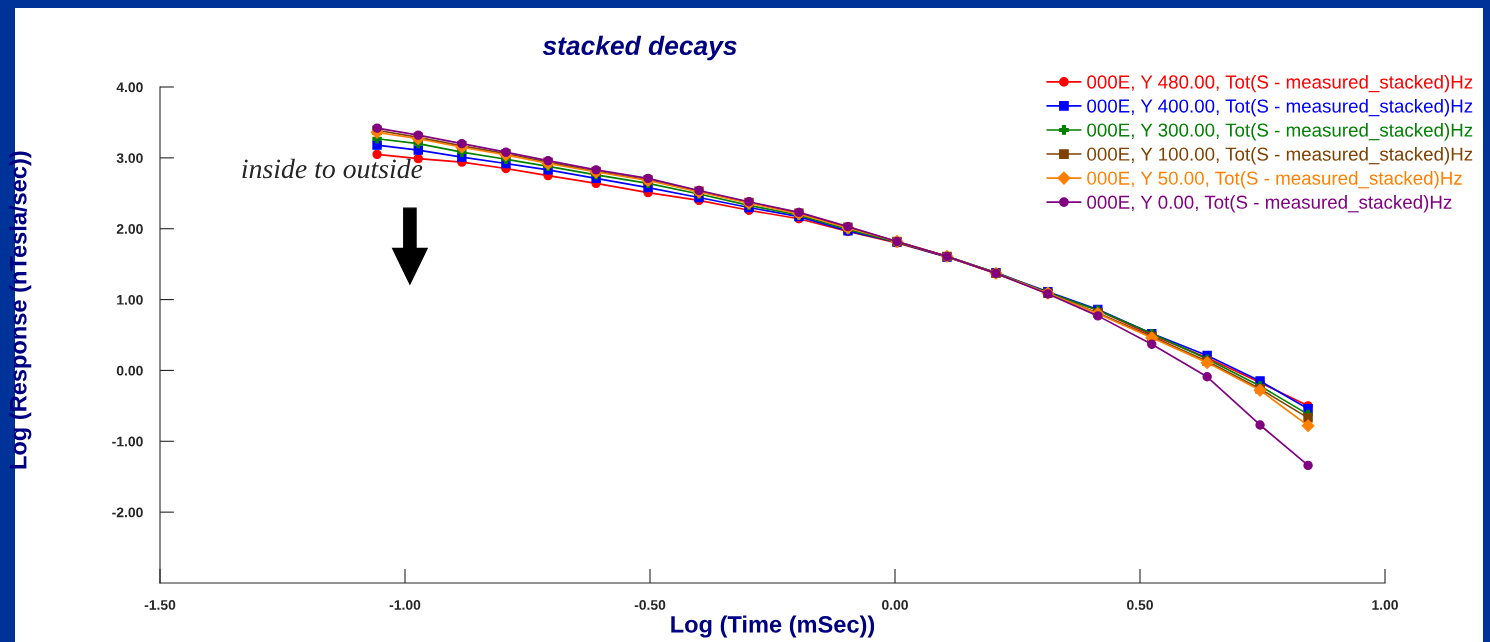 This screenshot has width=1490, height=642. Describe the element at coordinates (895, 605) in the screenshot. I see `x-tick-label: 0.00` at that location.